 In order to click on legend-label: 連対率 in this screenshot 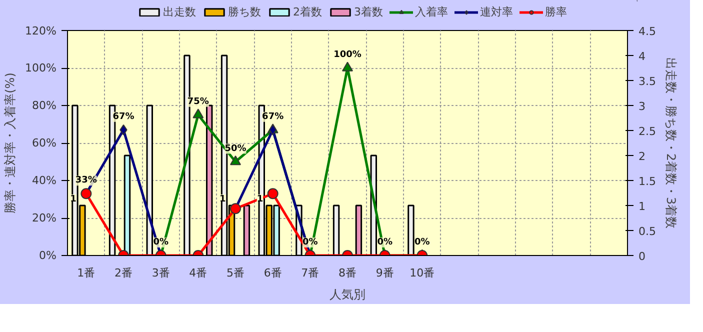, I will do `click(496, 12)`.